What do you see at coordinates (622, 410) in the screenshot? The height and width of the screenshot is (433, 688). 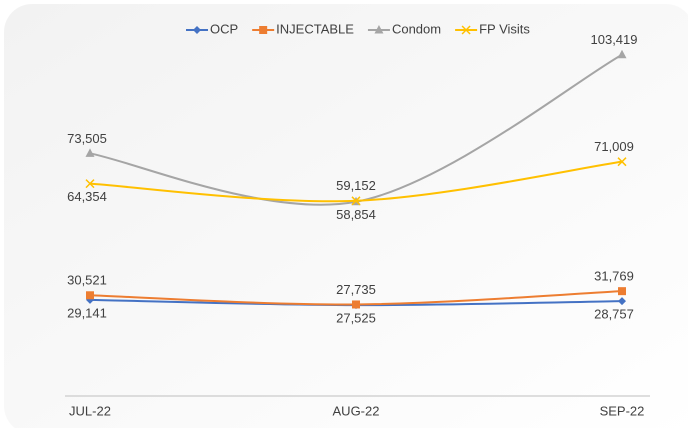 I see `x-tick-label: SEP-22` at bounding box center [622, 410].